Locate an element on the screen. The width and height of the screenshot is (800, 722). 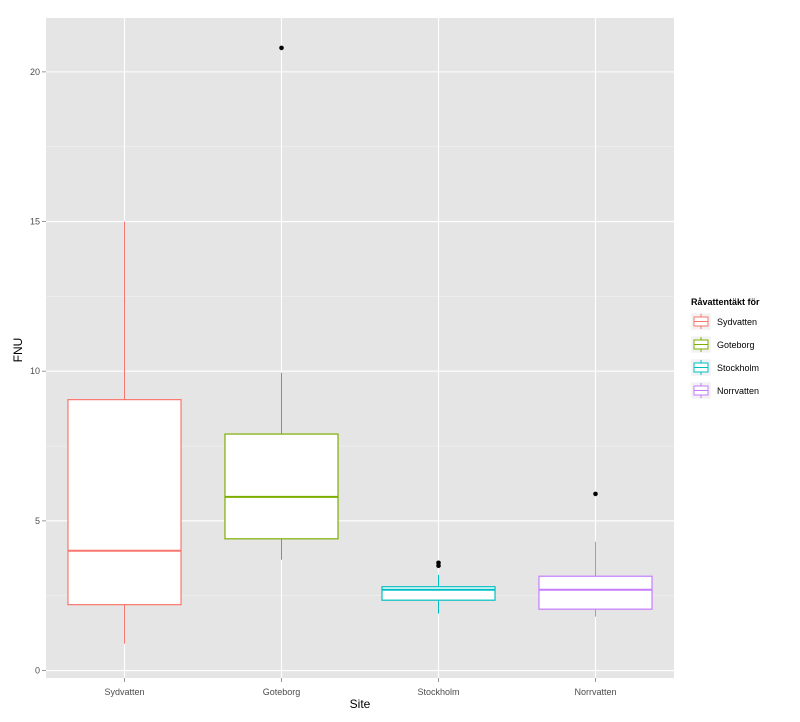
x-tick-label: Norrvatten is located at coordinates (595, 692).